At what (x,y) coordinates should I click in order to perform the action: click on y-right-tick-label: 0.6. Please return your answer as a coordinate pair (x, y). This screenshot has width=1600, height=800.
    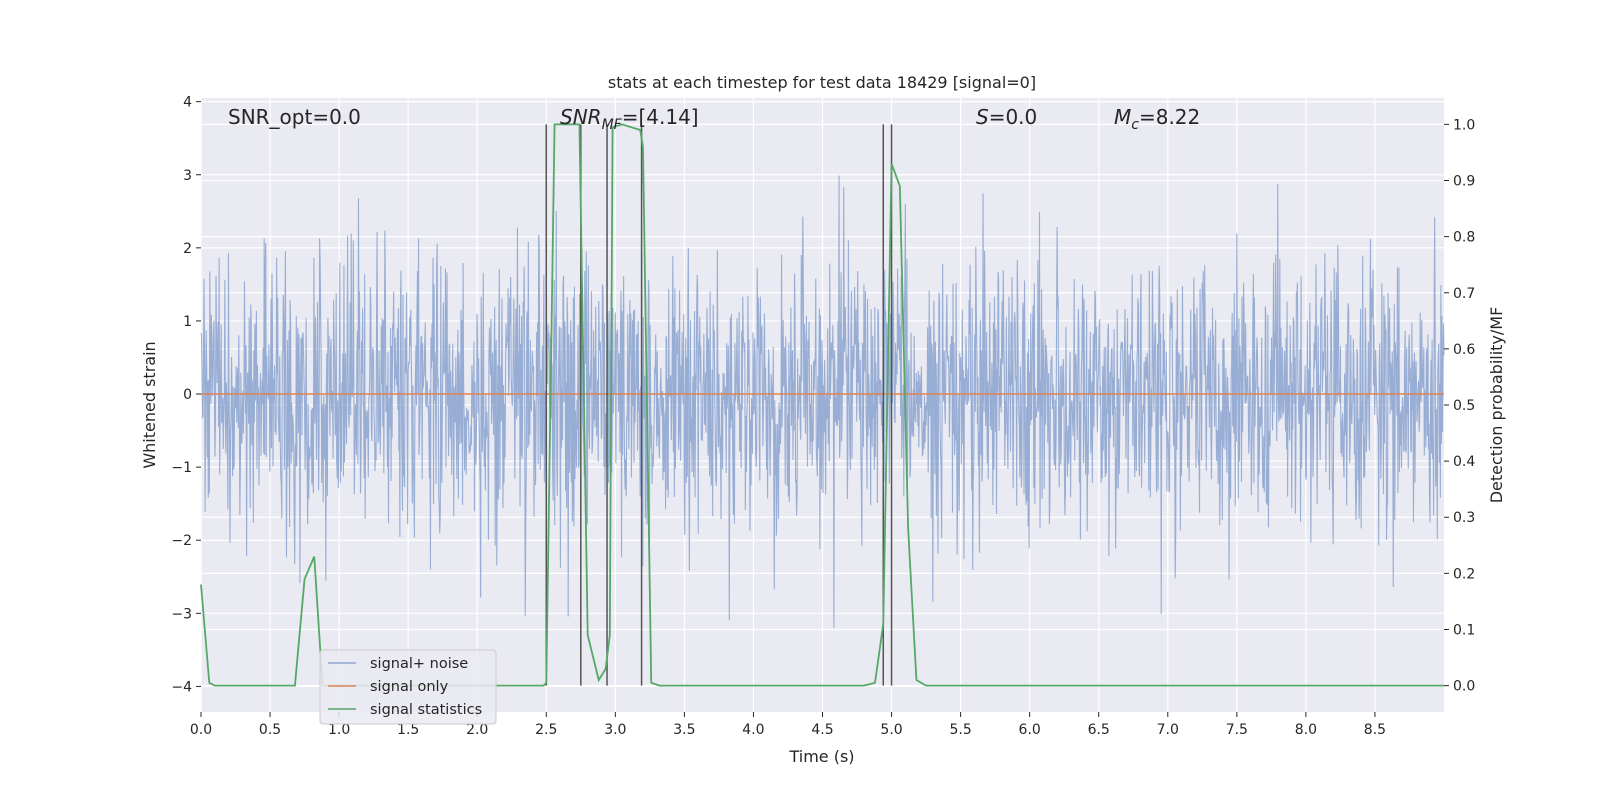
    Looking at the image, I should click on (1464, 350).